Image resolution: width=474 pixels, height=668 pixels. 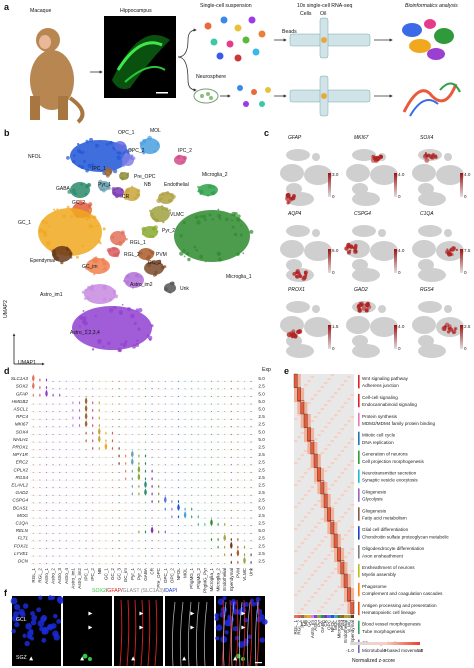 What do you see at coordinates (23, 561) in the screenshot?
I see `violin-gene-label: DCN` at bounding box center [23, 561].